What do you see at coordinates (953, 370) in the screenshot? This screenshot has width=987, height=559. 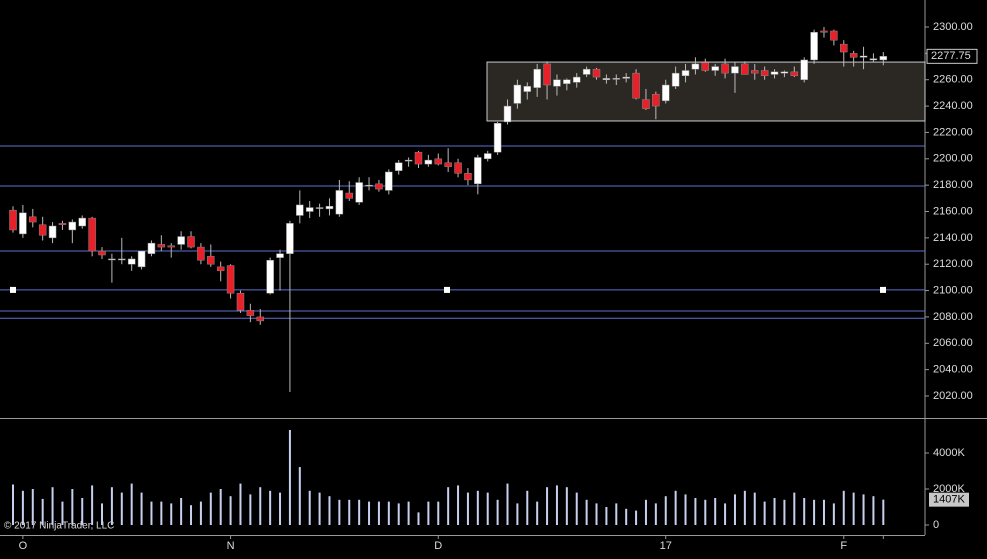 I see `y-tick-label: 2040.00` at bounding box center [953, 370].